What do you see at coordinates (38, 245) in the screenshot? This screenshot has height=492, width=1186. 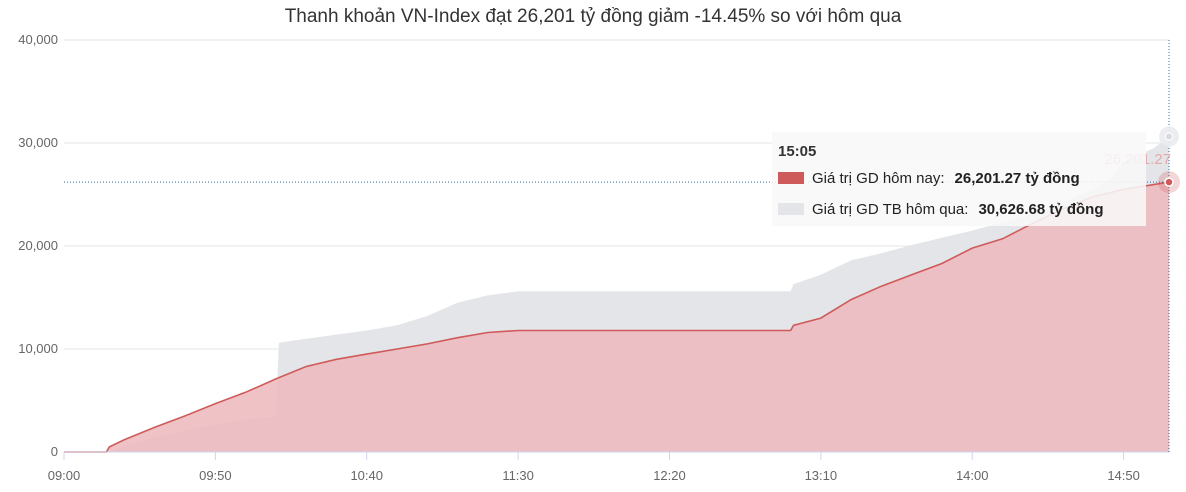 I see `y-tick-label: 20,000` at bounding box center [38, 245].